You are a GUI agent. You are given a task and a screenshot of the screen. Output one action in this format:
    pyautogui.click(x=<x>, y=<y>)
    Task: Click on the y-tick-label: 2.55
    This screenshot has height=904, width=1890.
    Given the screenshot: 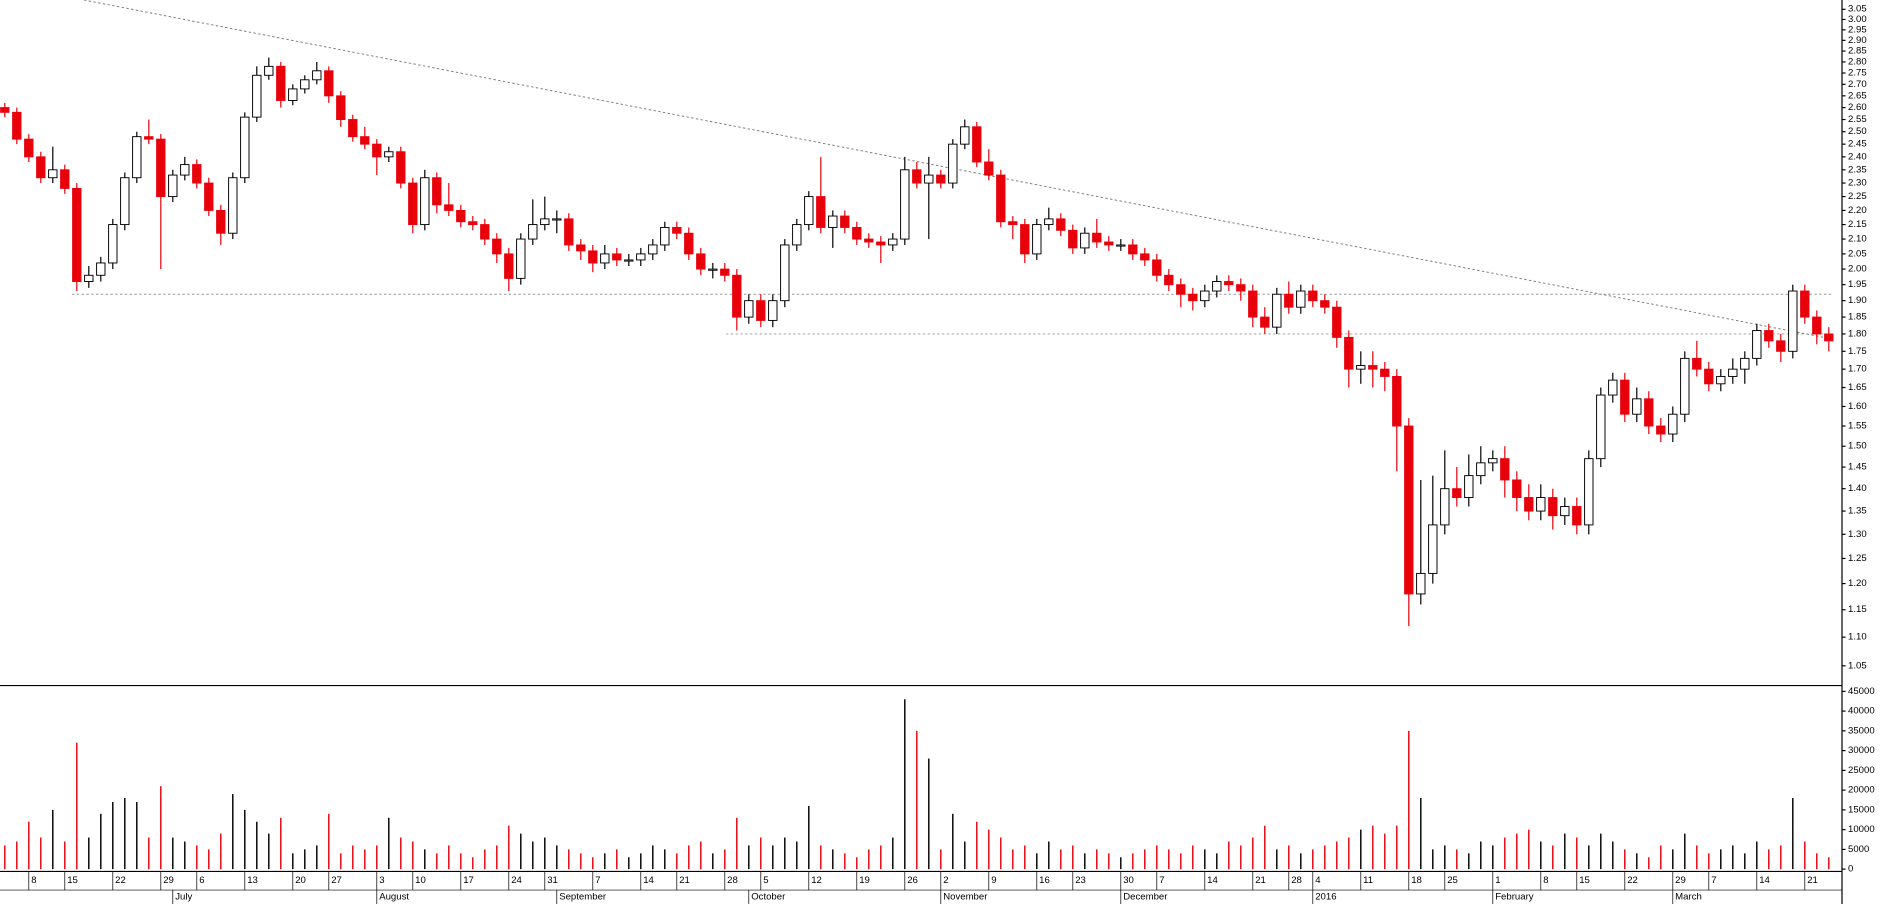 What is the action you would take?
    pyautogui.click(x=1857, y=119)
    